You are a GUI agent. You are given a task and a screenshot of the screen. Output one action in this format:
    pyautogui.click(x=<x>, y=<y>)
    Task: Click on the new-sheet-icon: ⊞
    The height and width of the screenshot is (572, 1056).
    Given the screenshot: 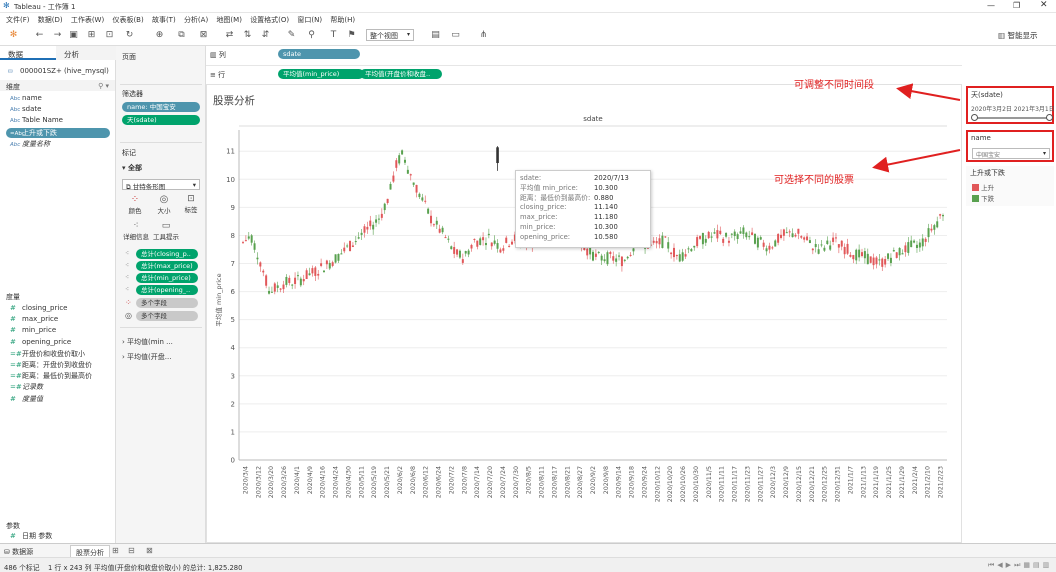 What is the action you would take?
    pyautogui.click(x=115, y=550)
    